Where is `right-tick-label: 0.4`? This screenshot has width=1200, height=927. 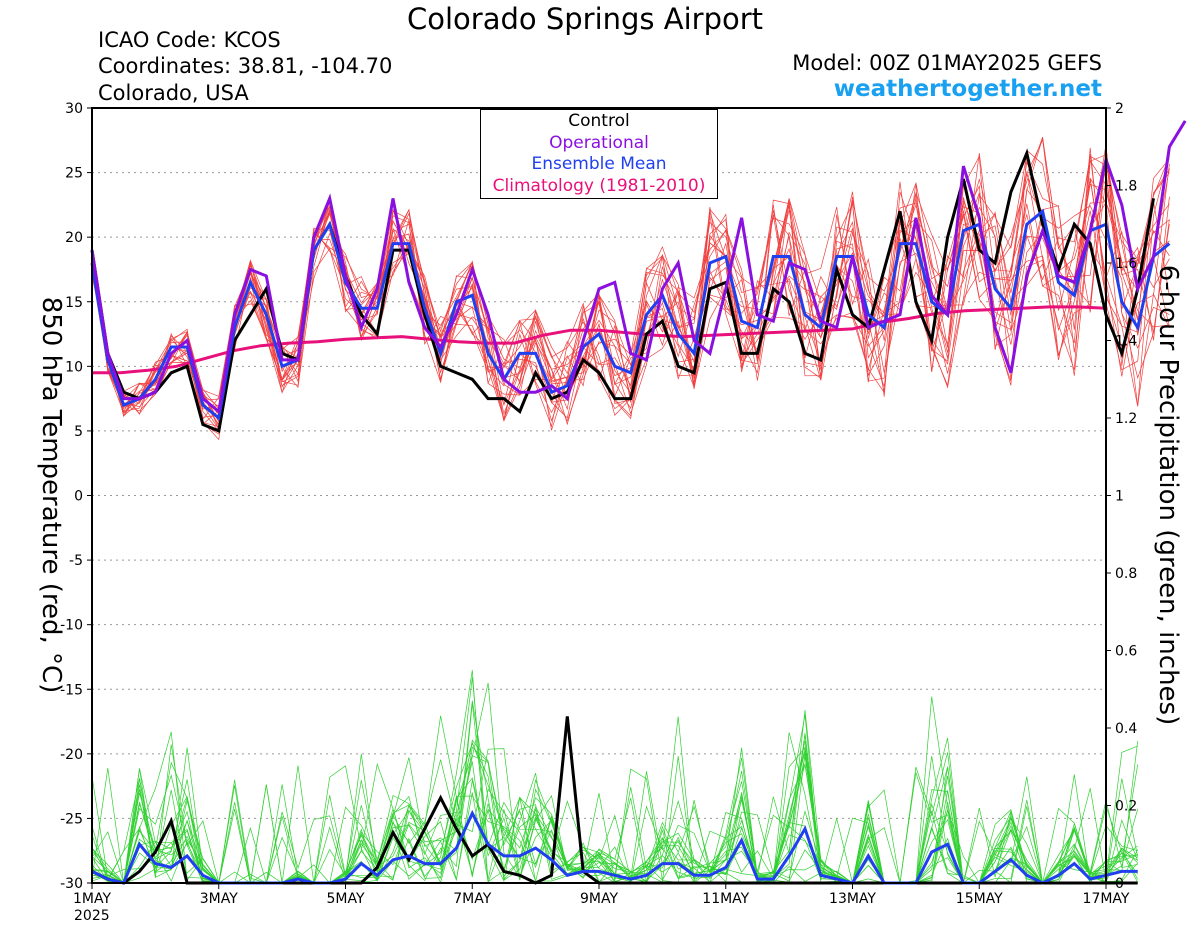
right-tick-label: 0.4 is located at coordinates (1126, 729).